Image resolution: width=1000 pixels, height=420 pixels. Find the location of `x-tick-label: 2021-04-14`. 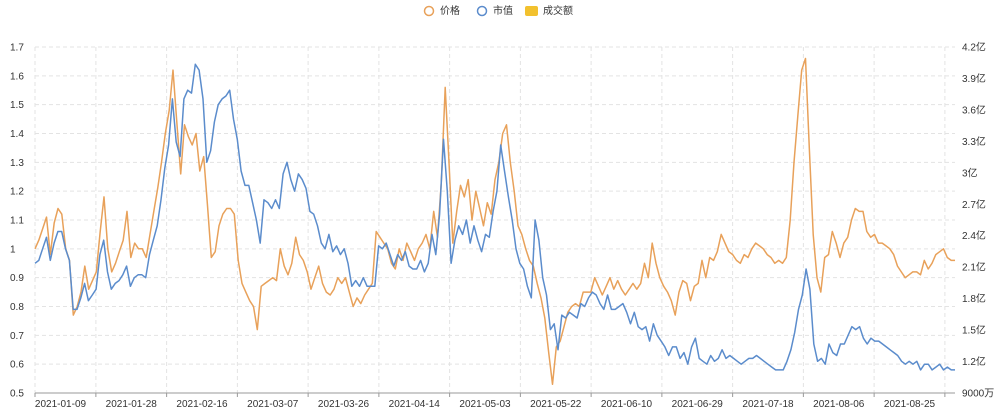

x-tick-label: 2021-04-14 is located at coordinates (415, 404).